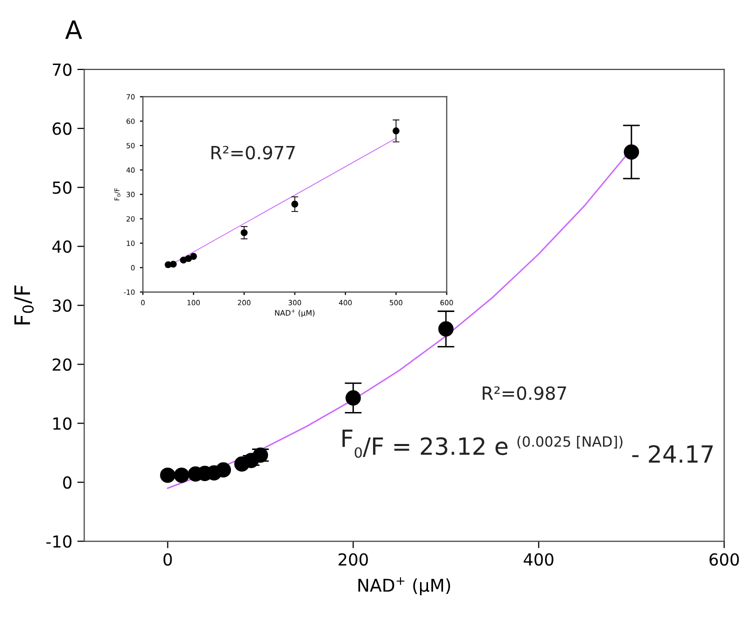 The height and width of the screenshot is (620, 752). What do you see at coordinates (62, 69) in the screenshot?
I see `y-tick-label: 70` at bounding box center [62, 69].